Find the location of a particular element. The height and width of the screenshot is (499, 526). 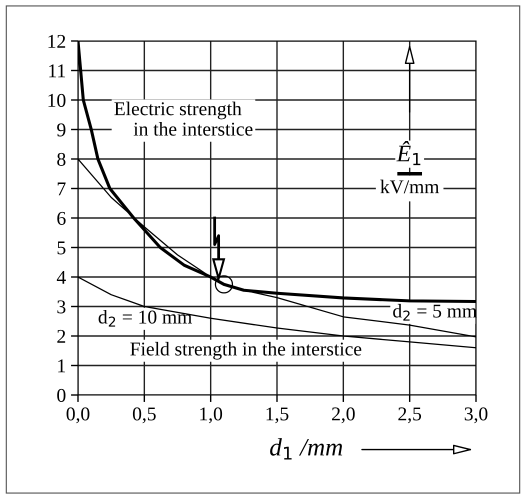

y-axis-title: Ê$_{1}$ kV/mm is located at coordinates (410, 167).